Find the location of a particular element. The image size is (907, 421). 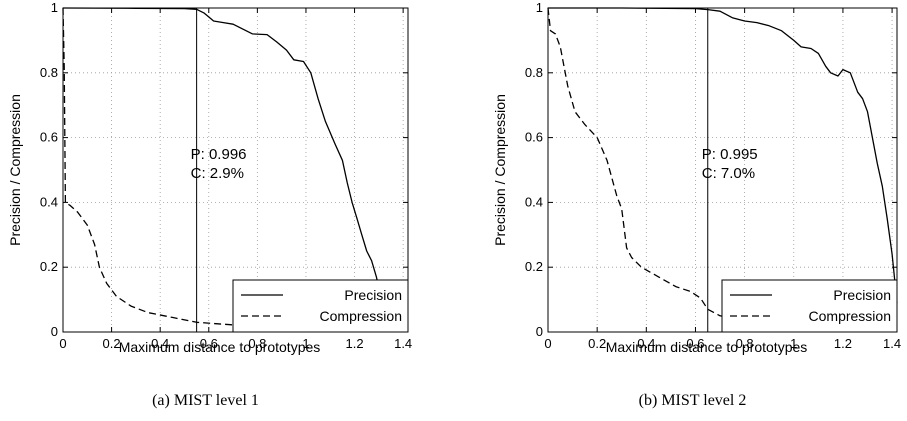

annotation-precision: P: 0.995 is located at coordinates (730, 154).